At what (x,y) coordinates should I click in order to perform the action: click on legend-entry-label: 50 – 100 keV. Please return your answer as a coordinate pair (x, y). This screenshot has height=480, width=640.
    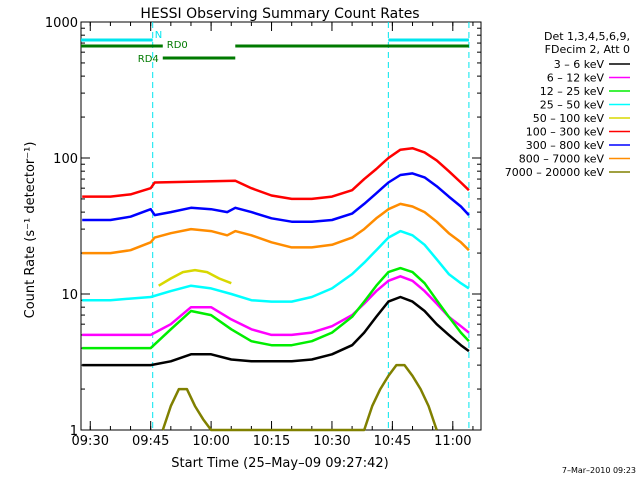
    Looking at the image, I should click on (569, 118).